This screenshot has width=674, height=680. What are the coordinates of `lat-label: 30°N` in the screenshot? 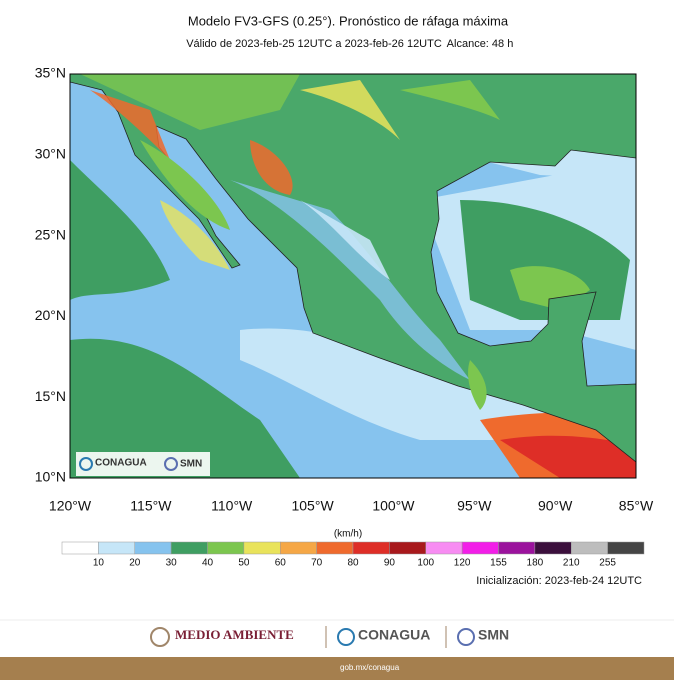 It's located at (50, 154).